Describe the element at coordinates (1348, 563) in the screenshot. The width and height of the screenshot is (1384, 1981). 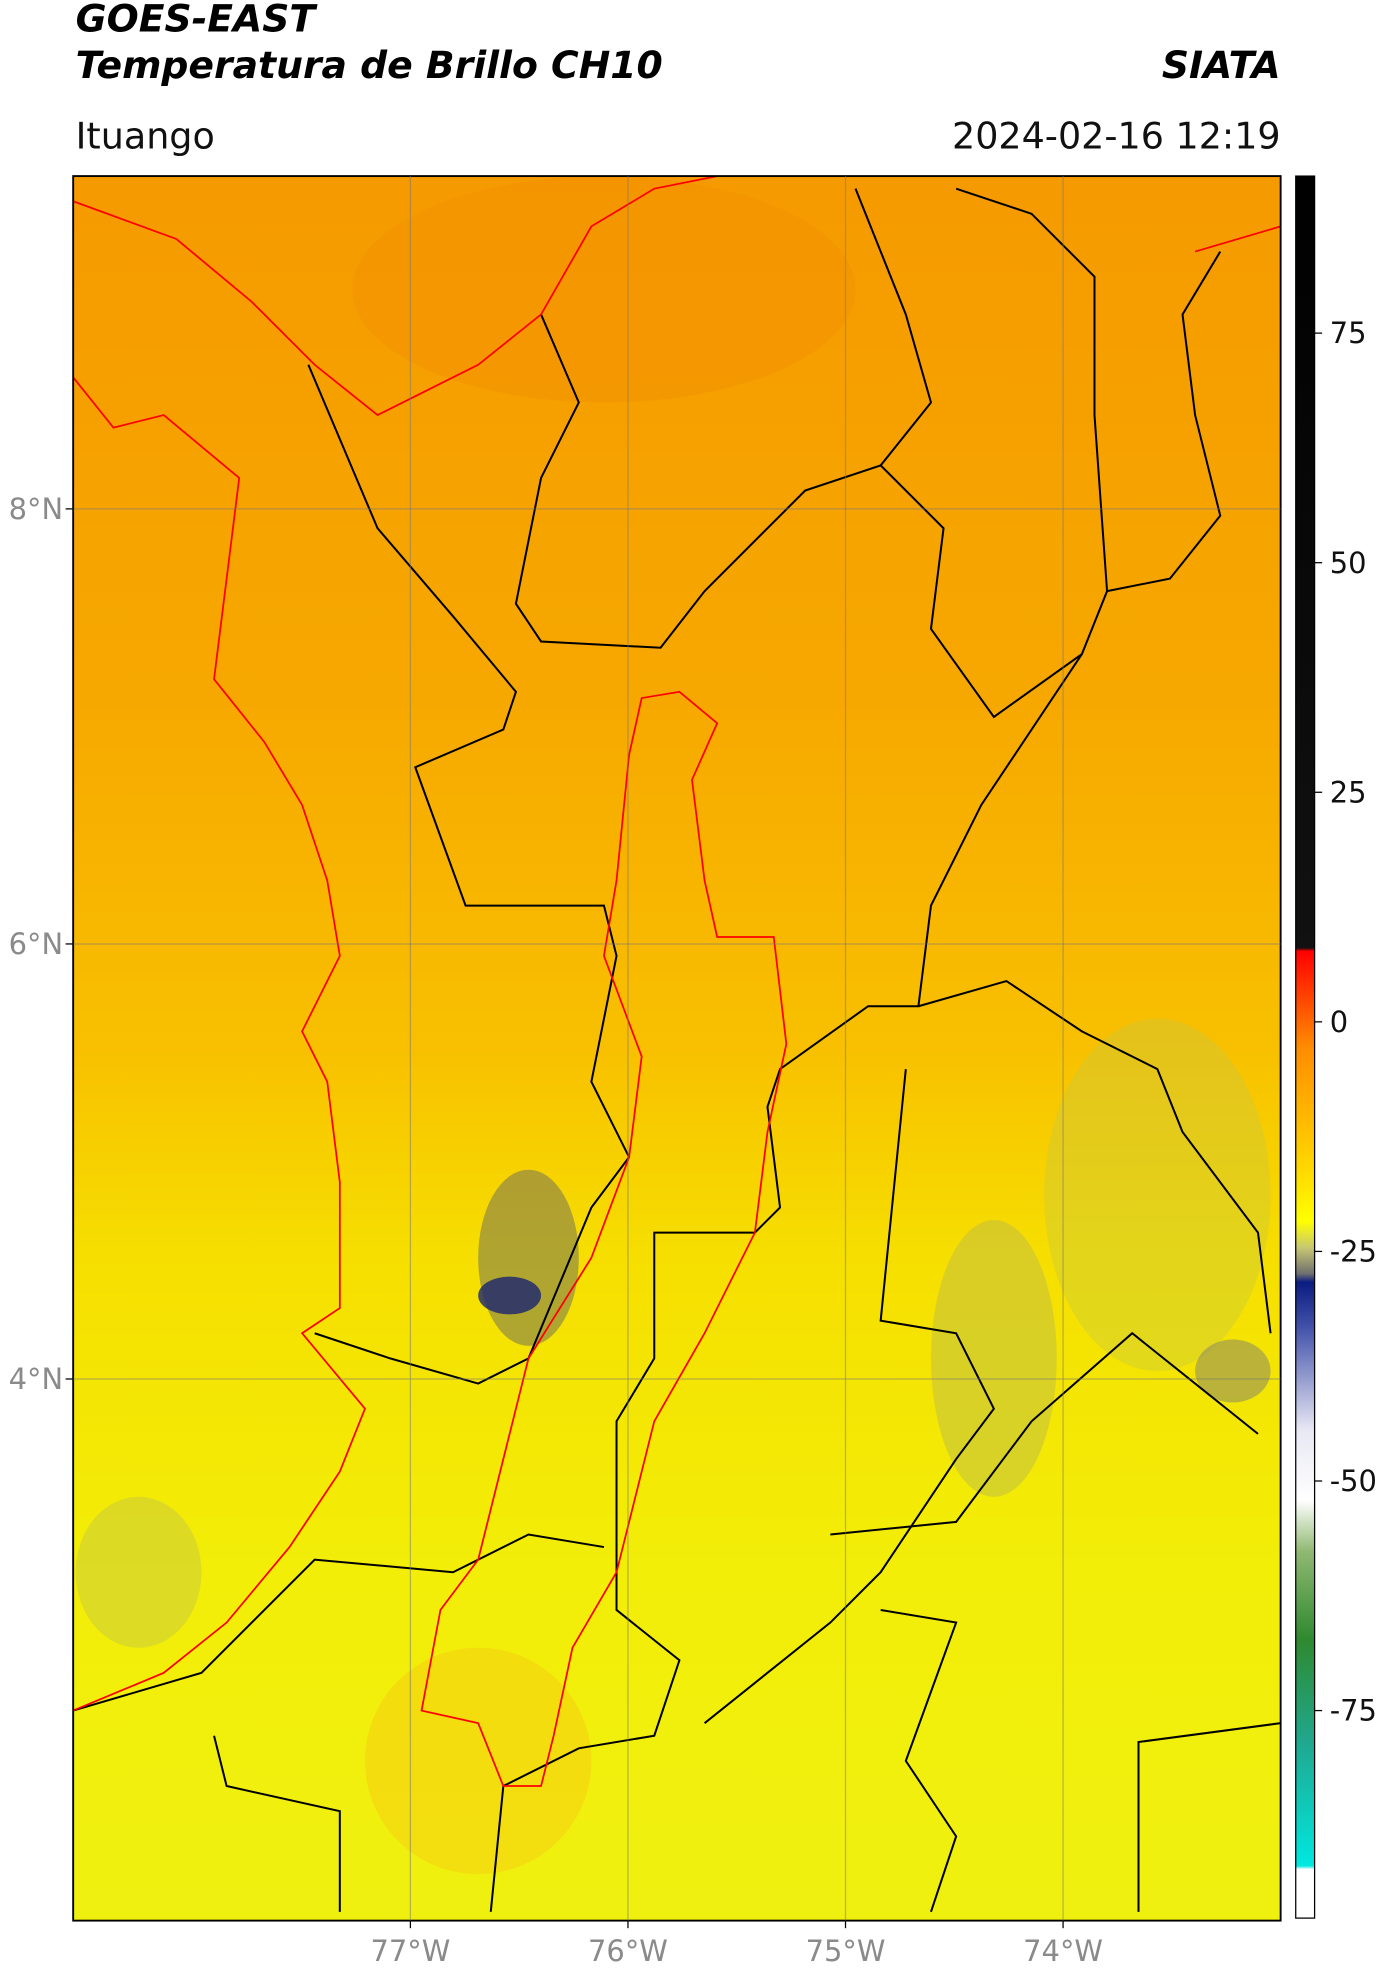
I see `colorbar-tick-label: 50` at that location.